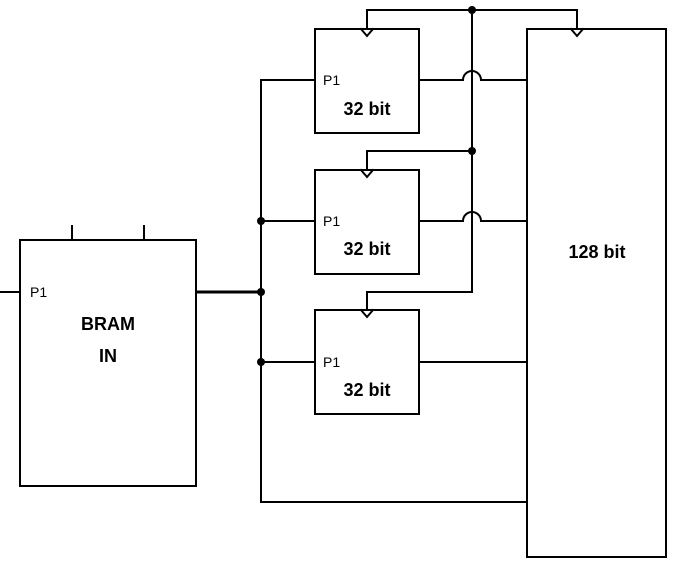  I want to click on output-register-width-label: 128 bit, so click(596, 252).